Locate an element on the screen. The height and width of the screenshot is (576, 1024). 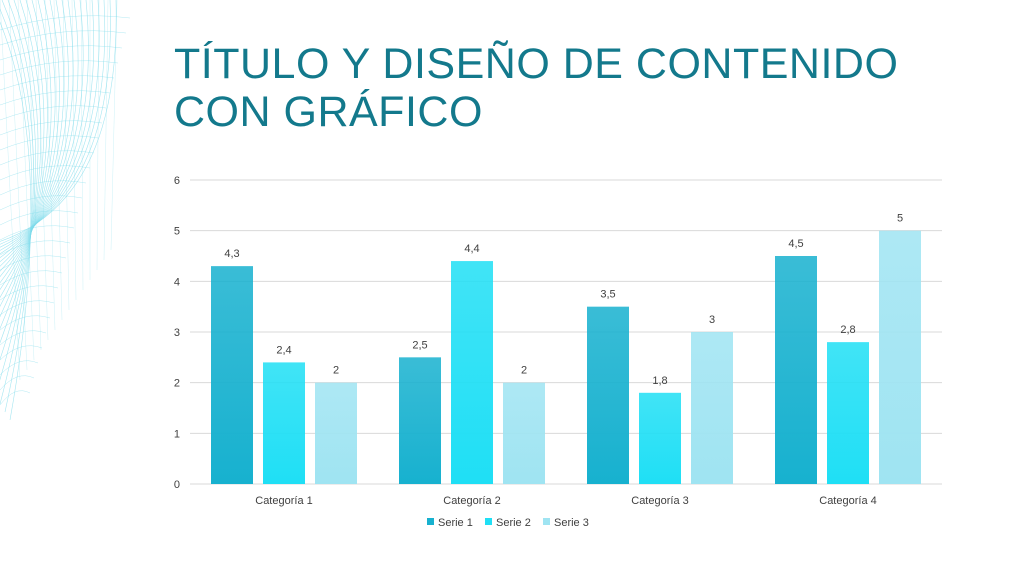
wireframe-decoration is located at coordinates (65, 210).